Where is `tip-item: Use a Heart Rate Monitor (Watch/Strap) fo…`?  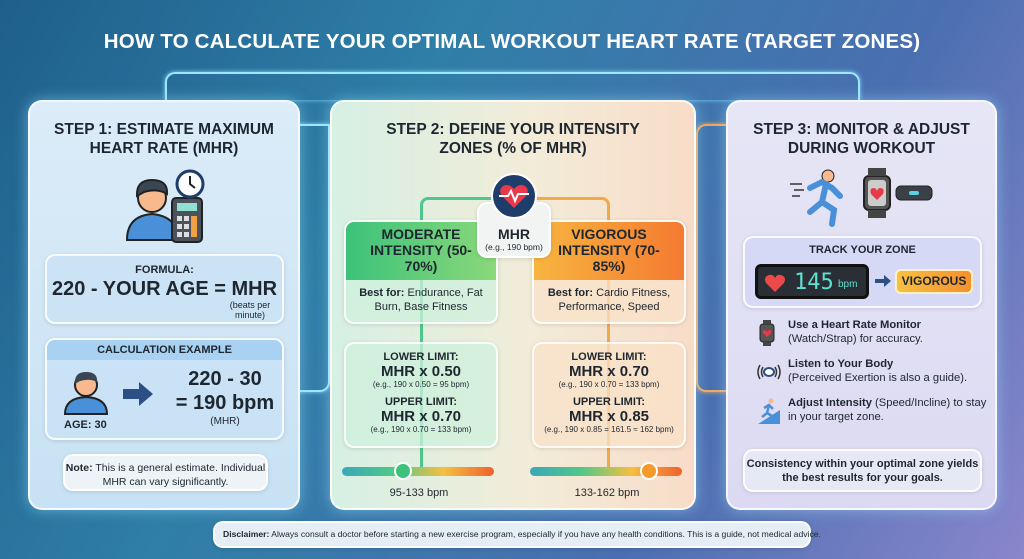
tip-item: Use a Heart Rate Monitor (Watch/Strap) fo… is located at coordinates (890, 332).